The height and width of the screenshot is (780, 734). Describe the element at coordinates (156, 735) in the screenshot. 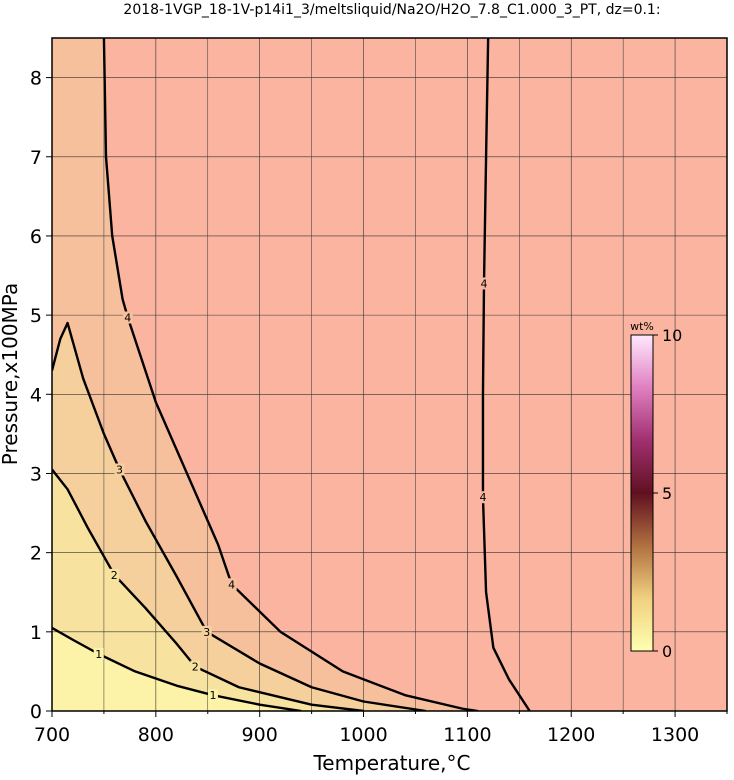

I see `x-tick-label: 800` at that location.